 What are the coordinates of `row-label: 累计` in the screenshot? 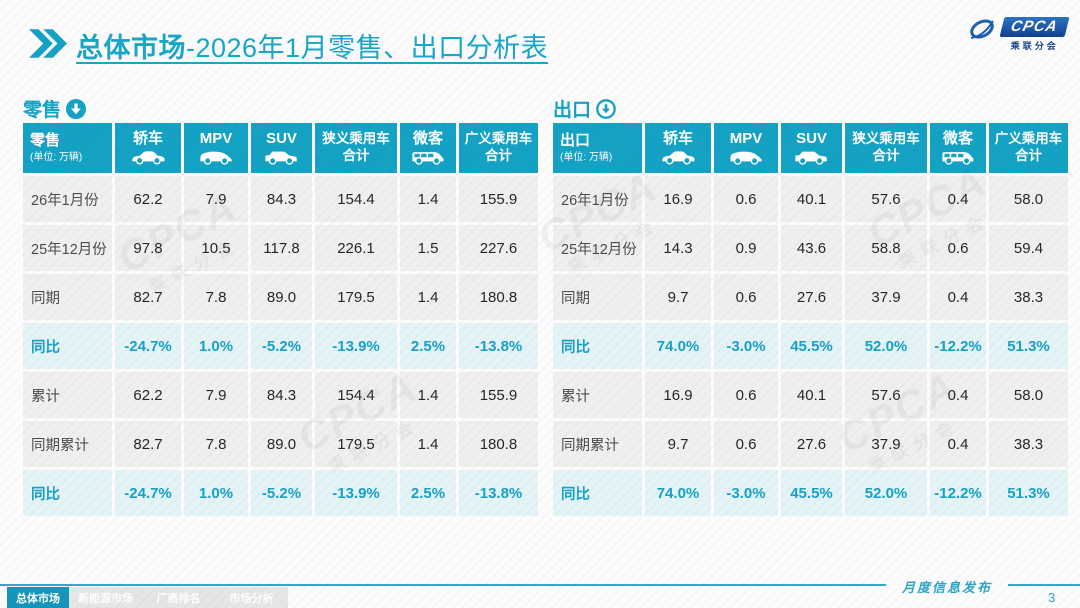 It's located at (67, 395).